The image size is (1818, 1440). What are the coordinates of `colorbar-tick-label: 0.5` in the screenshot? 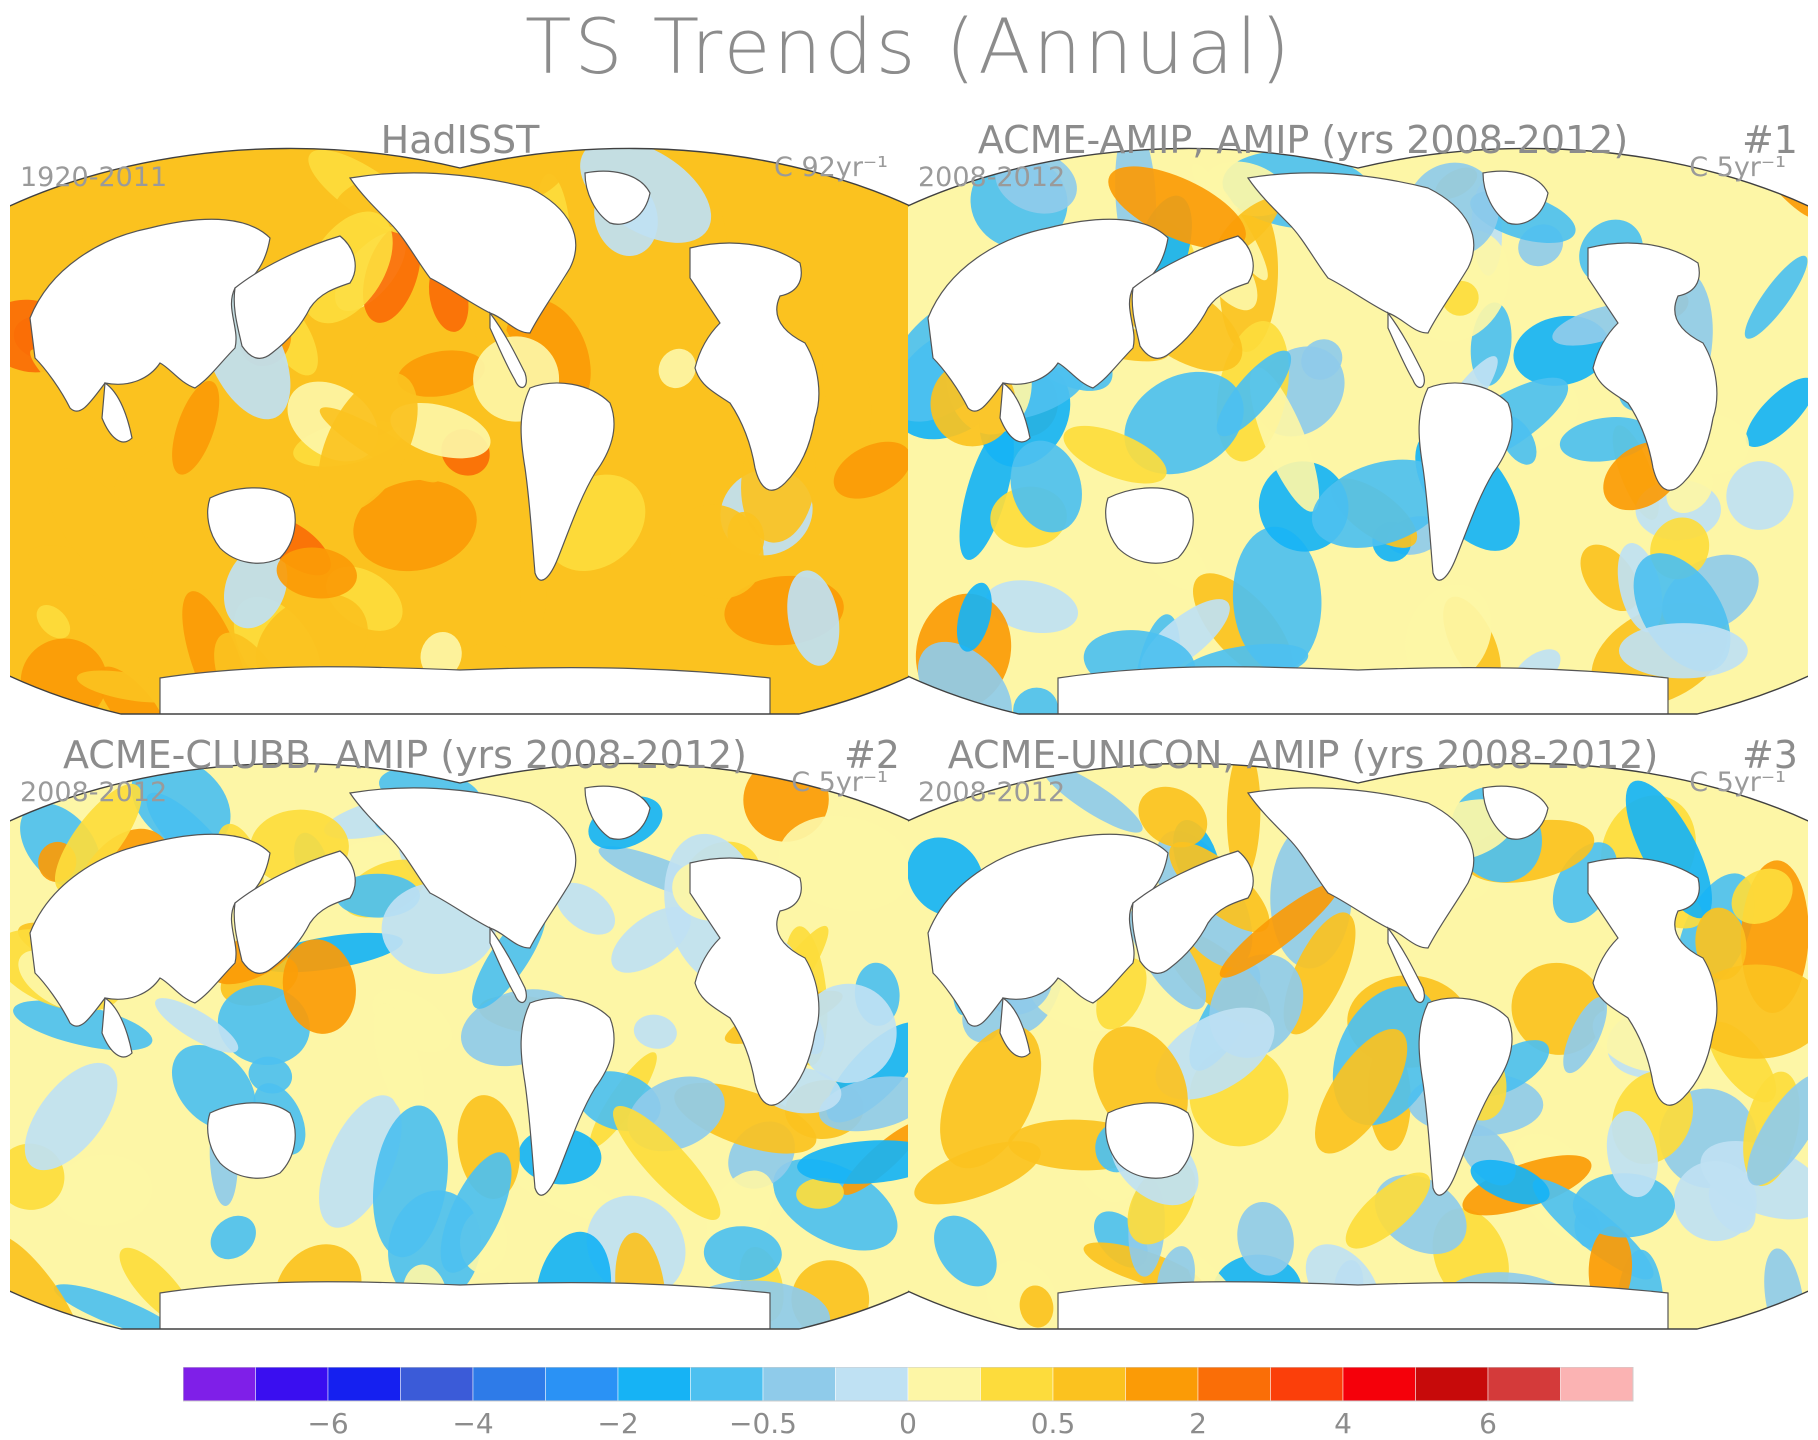 It's located at (1053, 1422).